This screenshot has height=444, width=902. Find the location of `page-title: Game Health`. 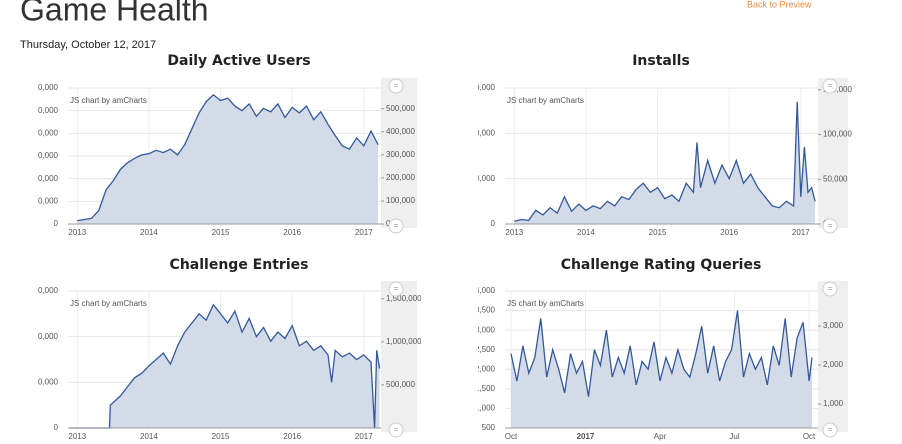

page-title: Game Health is located at coordinates (114, 13).